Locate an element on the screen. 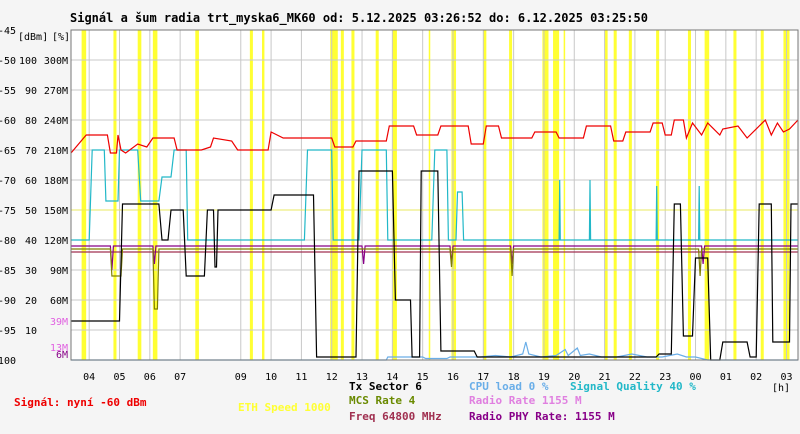 The width and height of the screenshot is (800, 434). x-tick-label: 21 is located at coordinates (605, 377).